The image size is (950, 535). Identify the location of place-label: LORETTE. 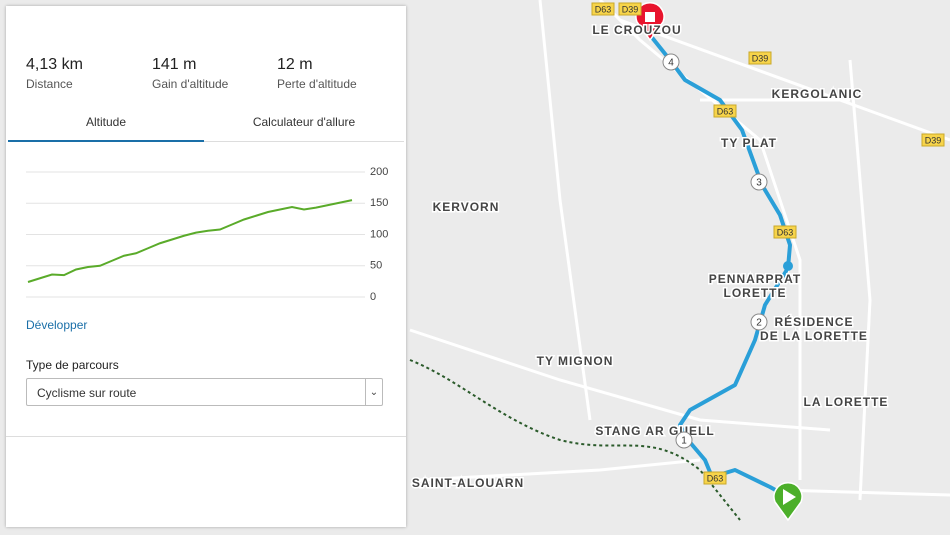
(755, 293).